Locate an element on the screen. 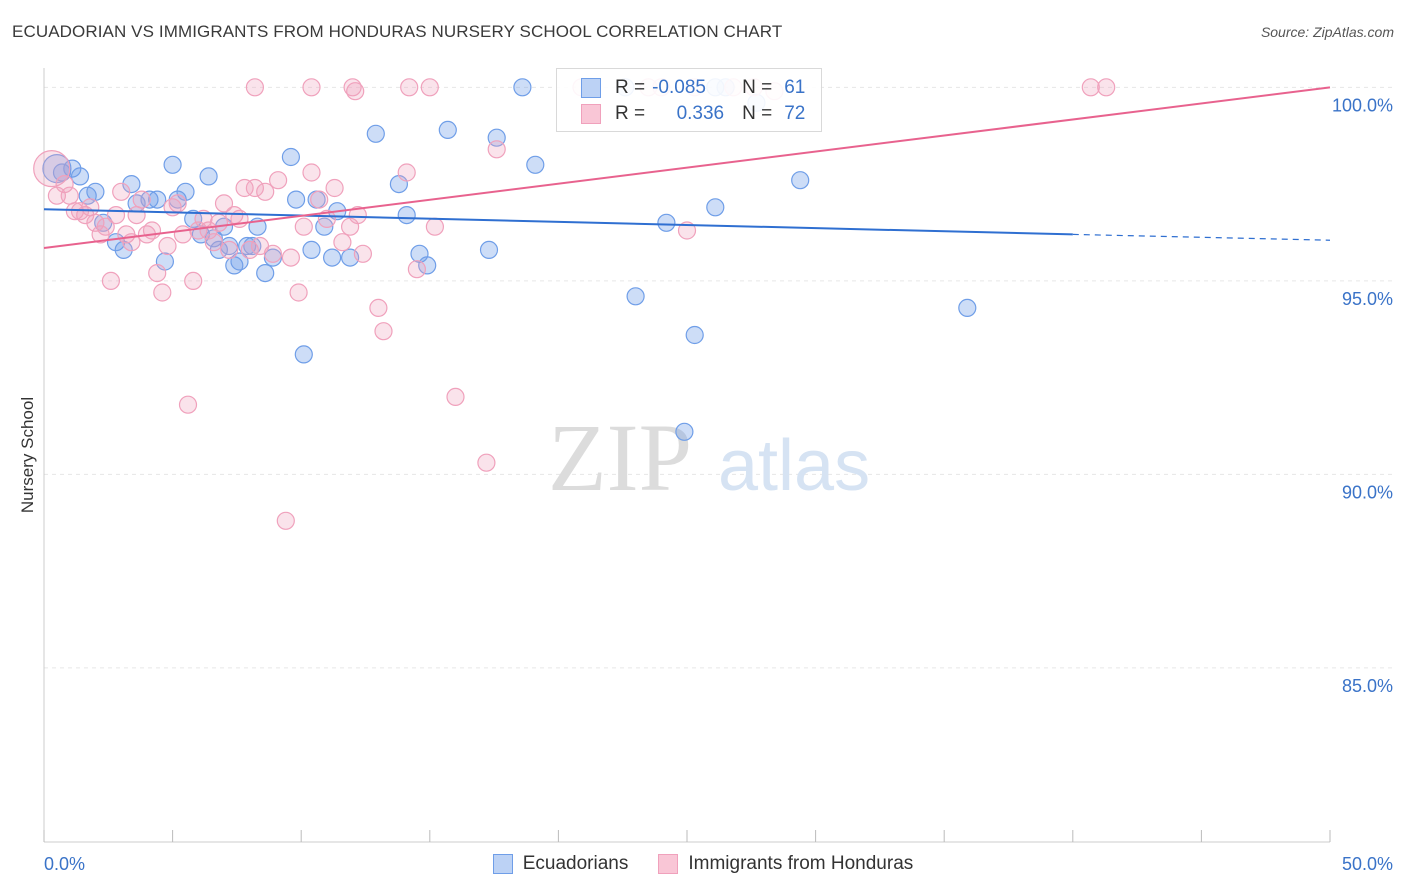  legend-r-label-2: R = is located at coordinates (630, 113).